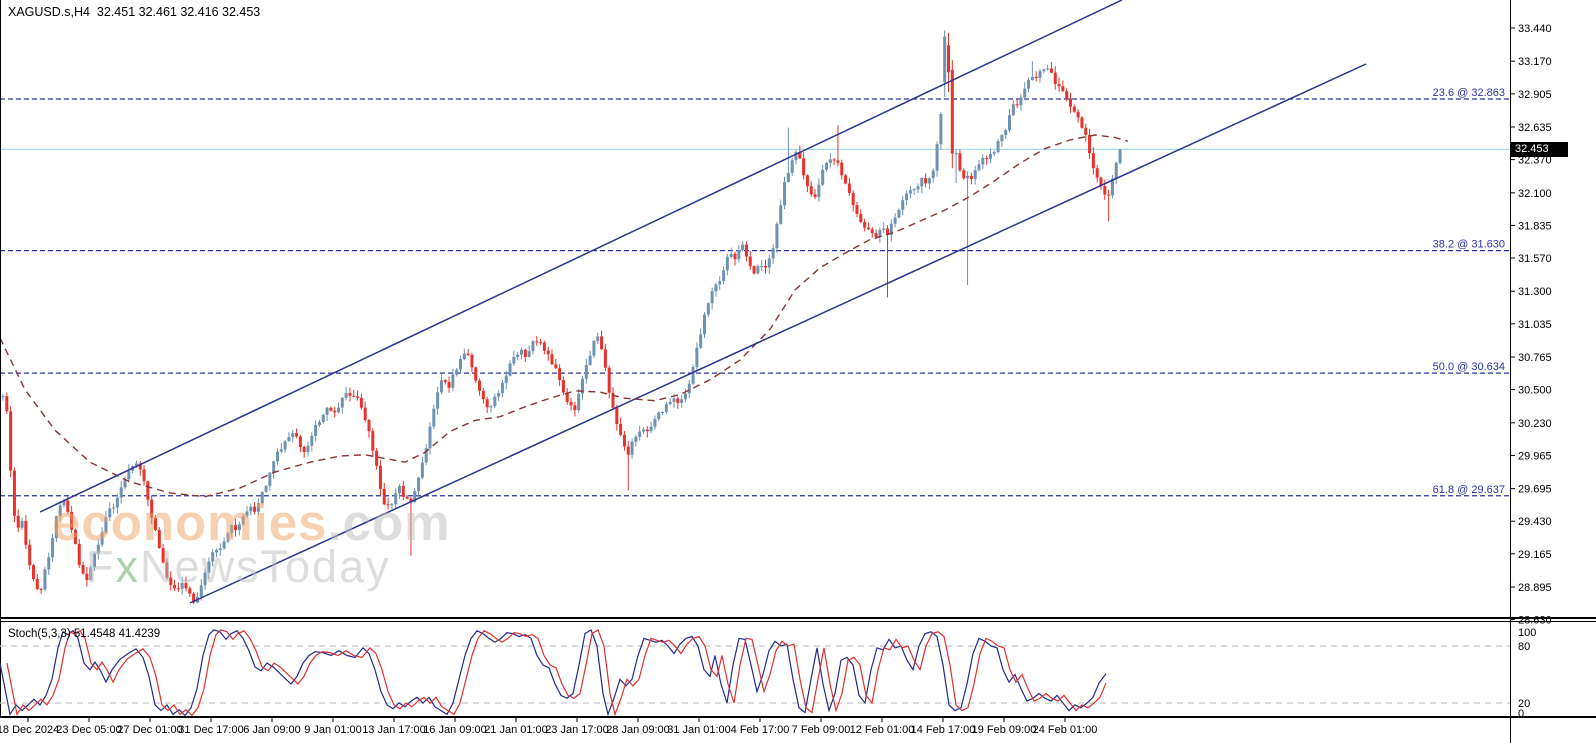  Describe the element at coordinates (1535, 325) in the screenshot. I see `price-tick-label: 31.035` at that location.